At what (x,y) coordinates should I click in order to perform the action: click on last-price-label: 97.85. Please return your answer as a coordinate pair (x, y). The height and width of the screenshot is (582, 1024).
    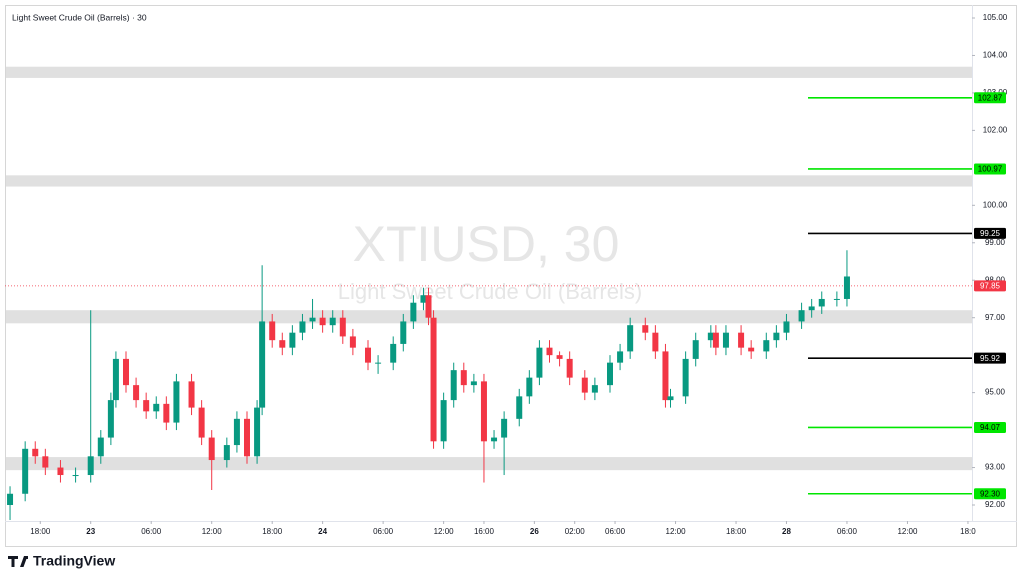
    Looking at the image, I should click on (990, 285).